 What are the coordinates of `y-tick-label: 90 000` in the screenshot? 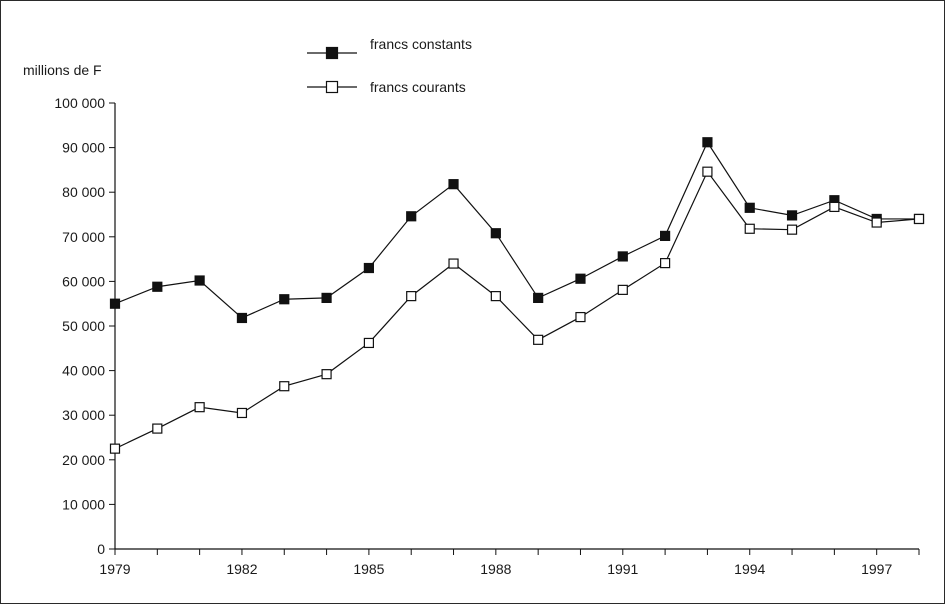 It's located at (83, 148).